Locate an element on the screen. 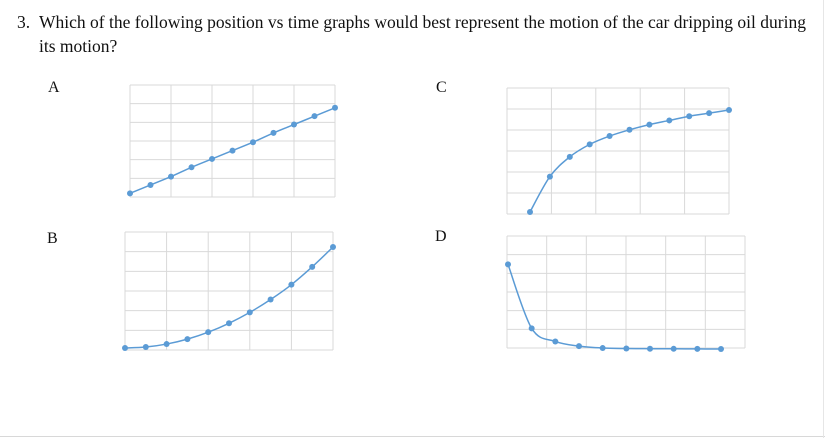 The width and height of the screenshot is (825, 438). graph-d is located at coordinates (625, 293).